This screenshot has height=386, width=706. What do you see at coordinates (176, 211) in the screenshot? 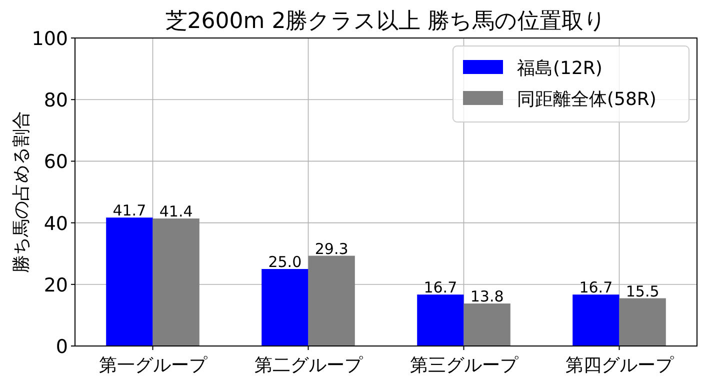
I see `data-label: 41.4` at bounding box center [176, 211].